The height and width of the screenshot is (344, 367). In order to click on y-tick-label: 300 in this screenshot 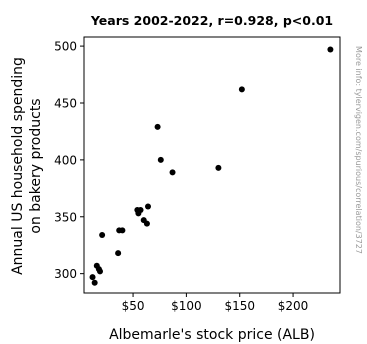, I will do `click(65, 274)`.